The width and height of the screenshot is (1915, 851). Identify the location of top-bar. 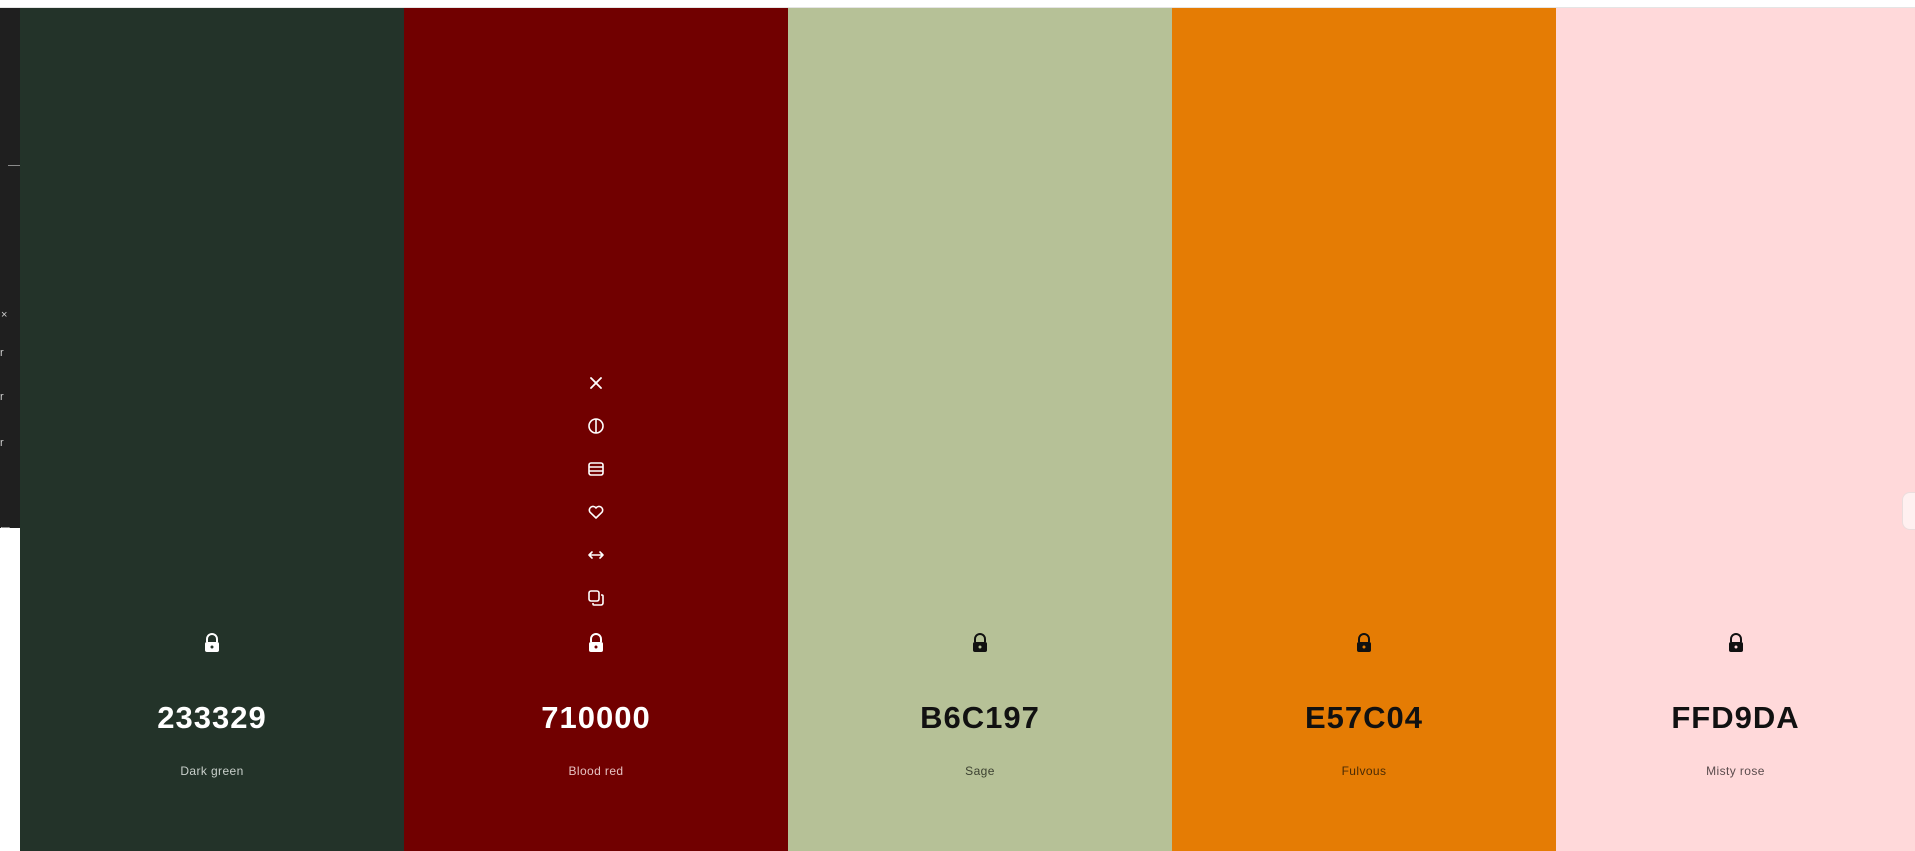
(957, 4).